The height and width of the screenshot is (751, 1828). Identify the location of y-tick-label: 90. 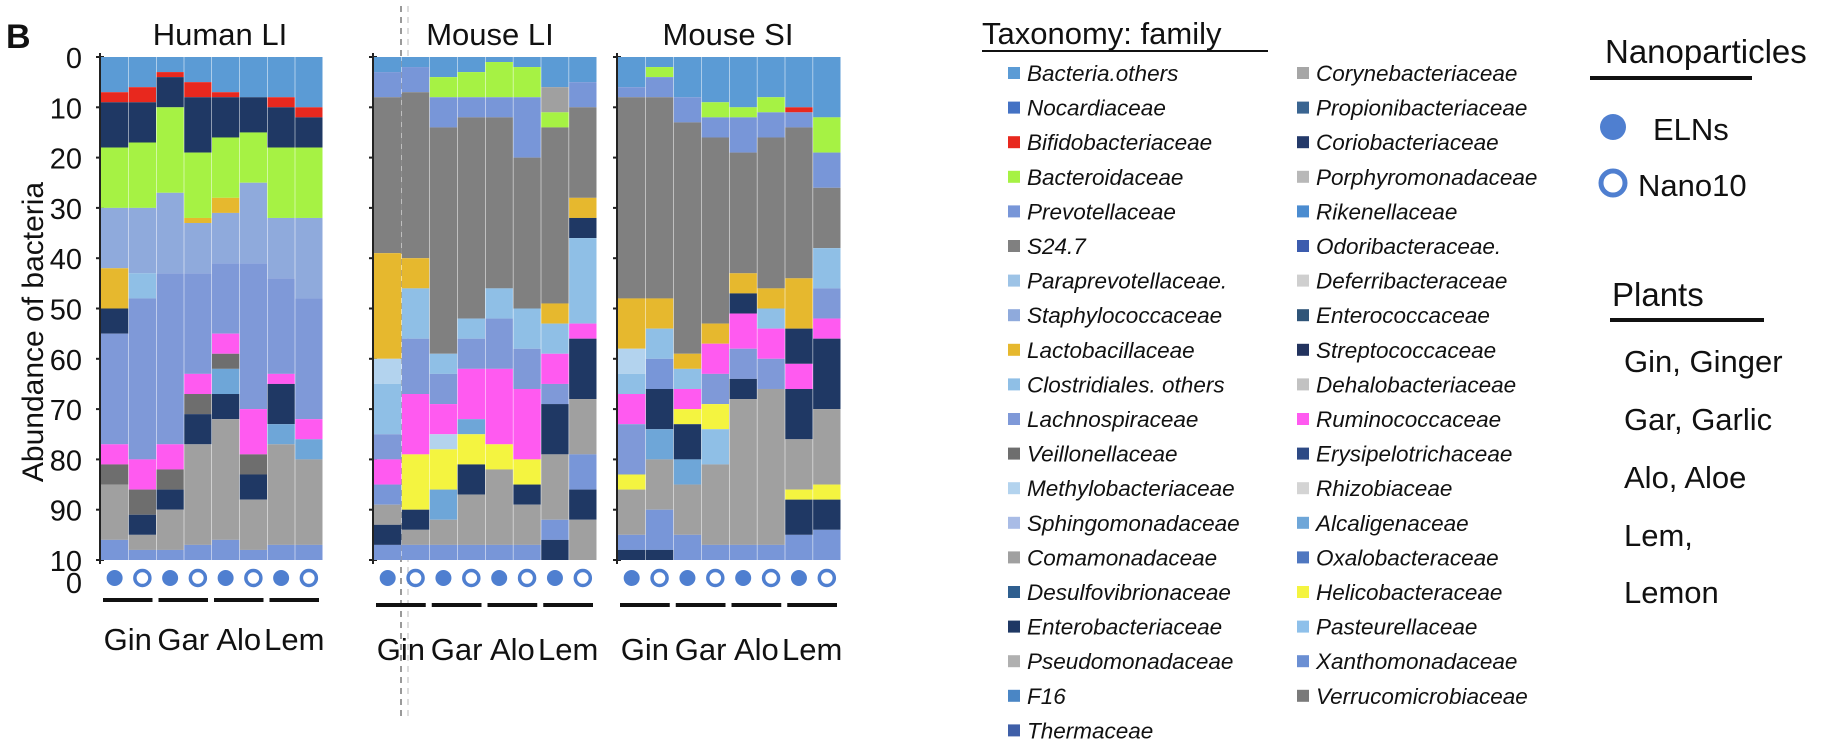
(66, 512).